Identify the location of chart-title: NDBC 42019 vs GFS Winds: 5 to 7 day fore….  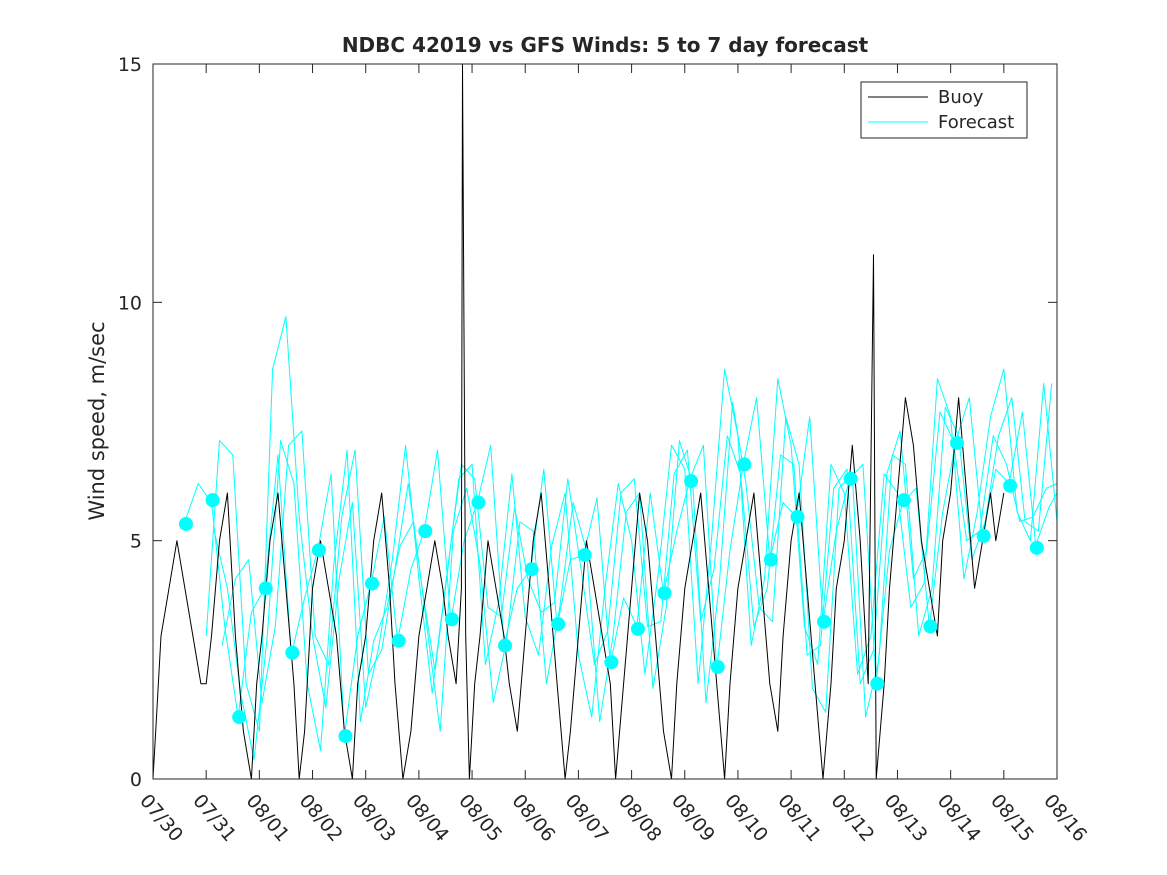
(605, 45).